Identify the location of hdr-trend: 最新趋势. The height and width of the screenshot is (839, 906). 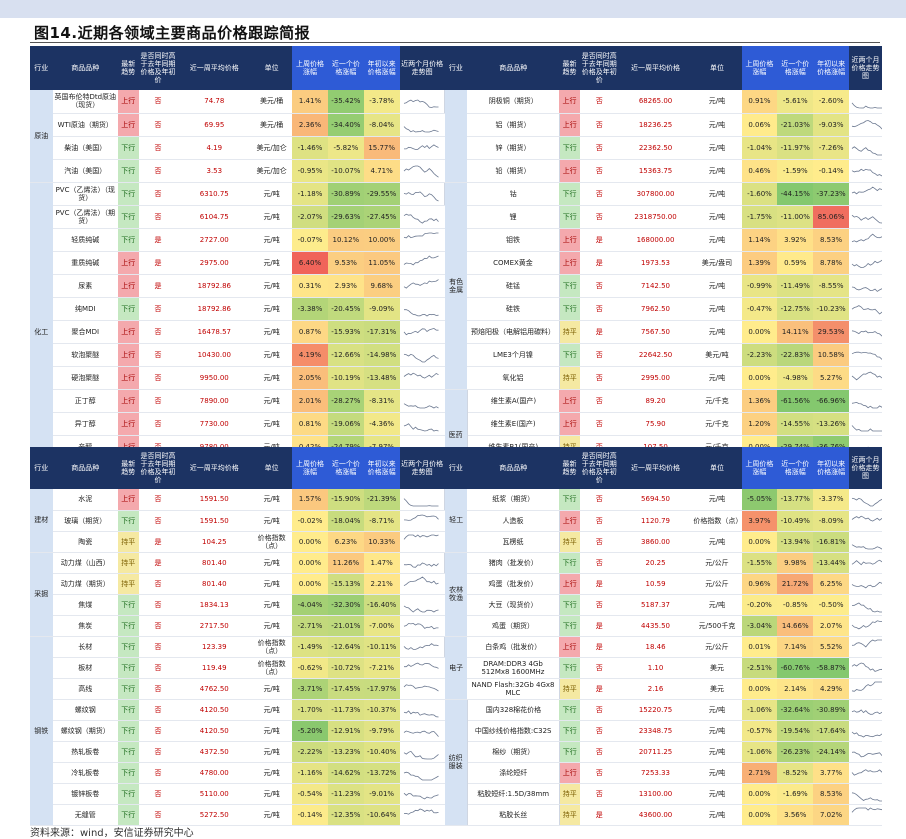
(128, 468).